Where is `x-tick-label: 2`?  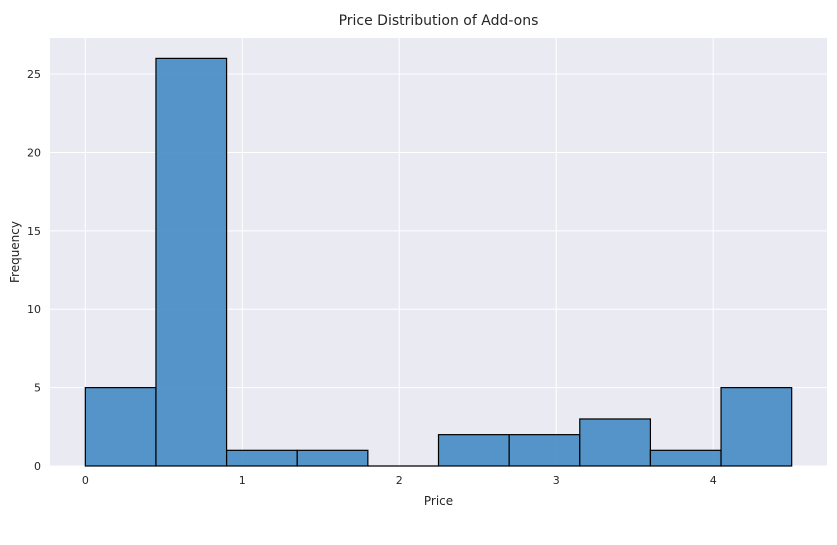 x-tick-label: 2 is located at coordinates (399, 480).